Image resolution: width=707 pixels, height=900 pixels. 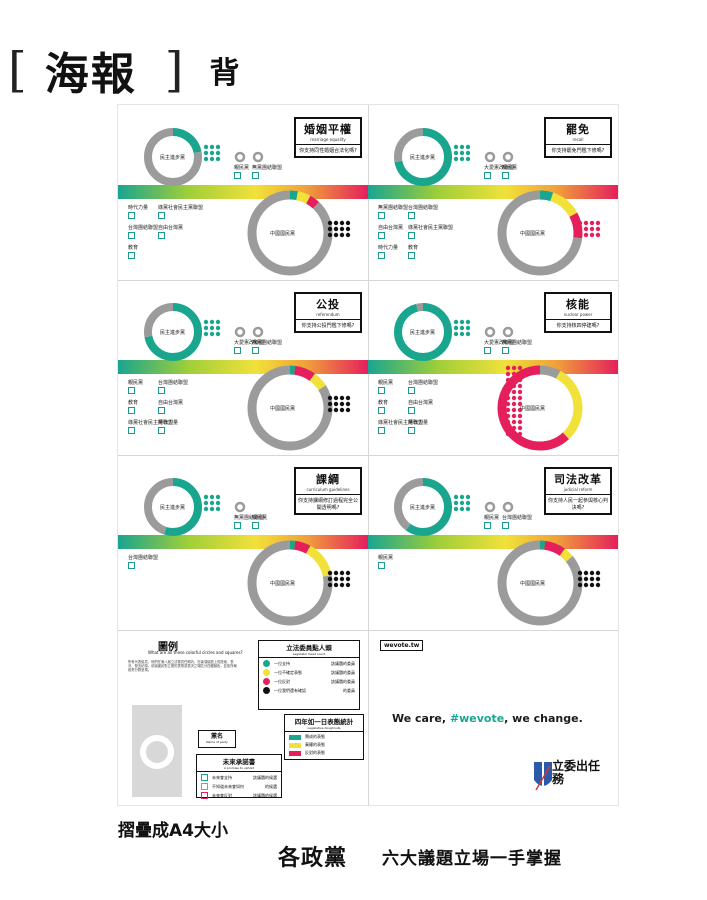 What do you see at coordinates (402, 645) in the screenshot?
I see `site-url: wevote.tw` at bounding box center [402, 645].